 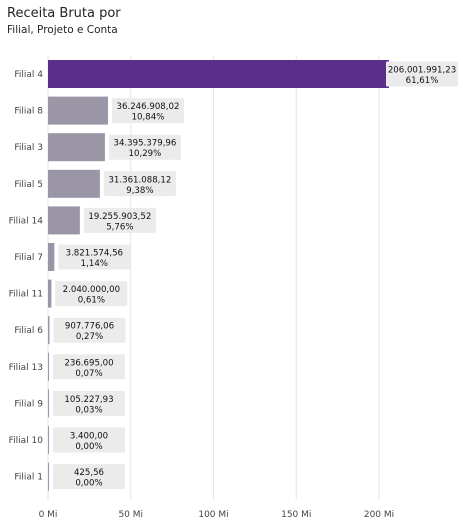 What do you see at coordinates (89, 337) in the screenshot?
I see `data-label-percent: 0,27%` at bounding box center [89, 337].